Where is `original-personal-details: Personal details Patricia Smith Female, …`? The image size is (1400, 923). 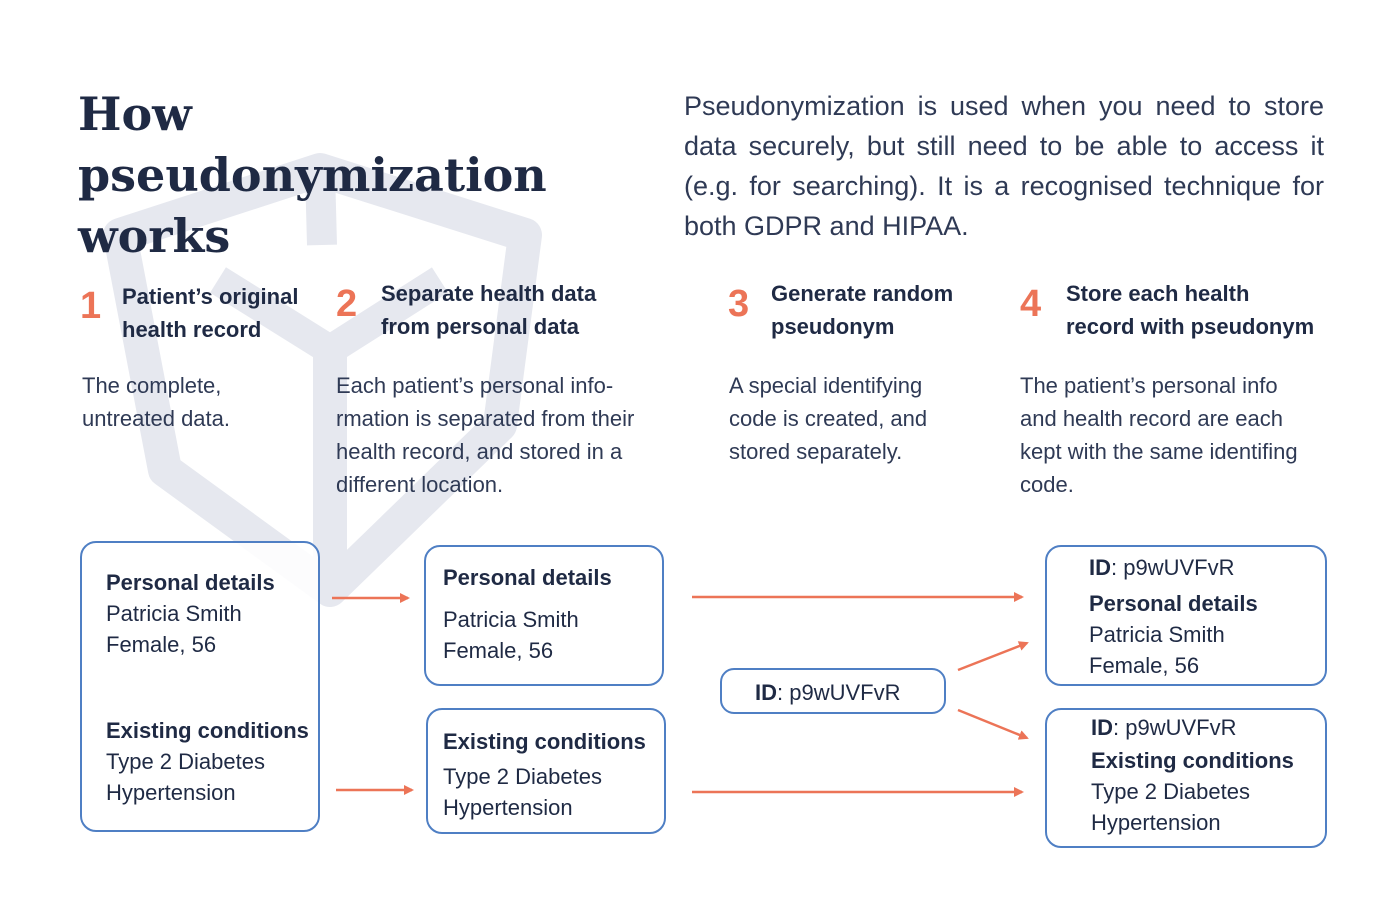
original-personal-details: Personal details Patricia Smith Female, … is located at coordinates (190, 613).